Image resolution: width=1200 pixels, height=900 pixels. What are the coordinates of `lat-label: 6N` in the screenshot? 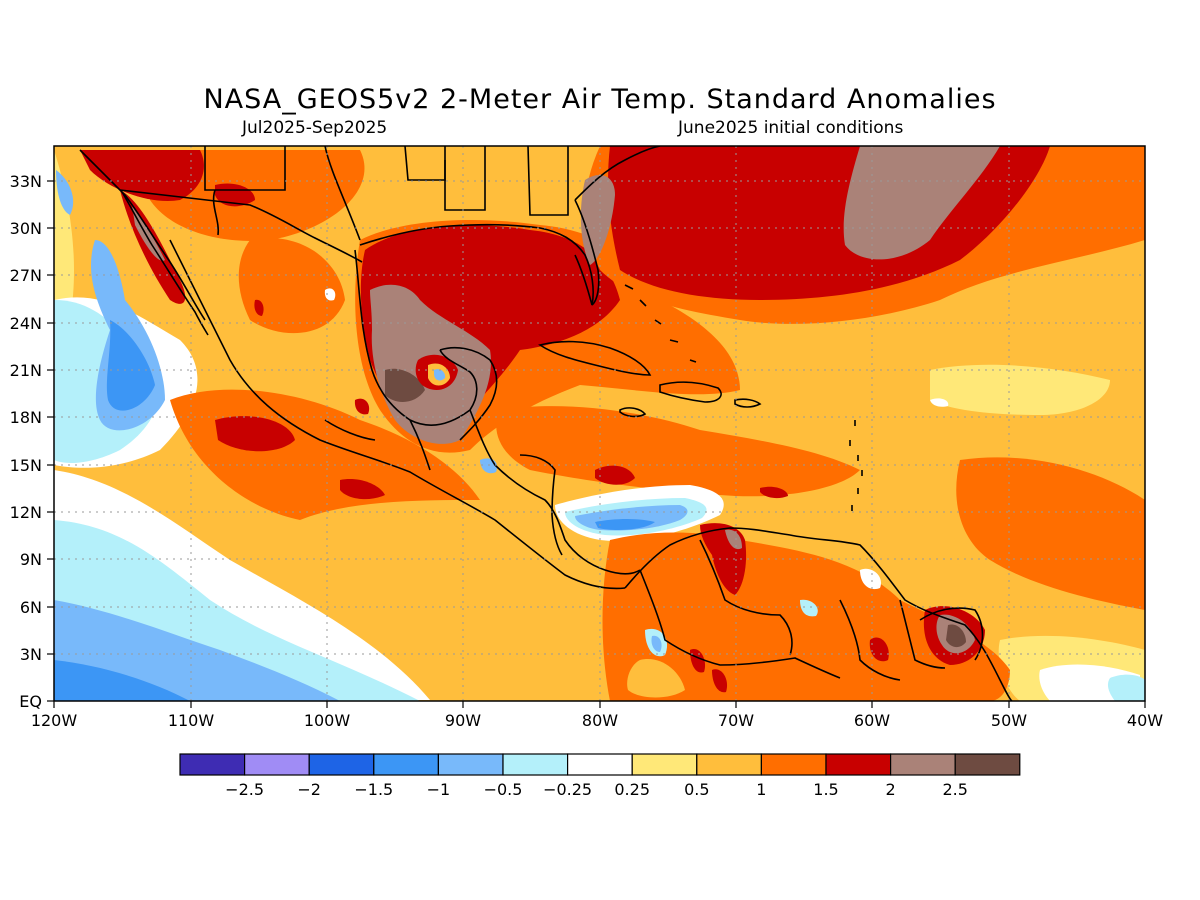 It's located at (31, 607).